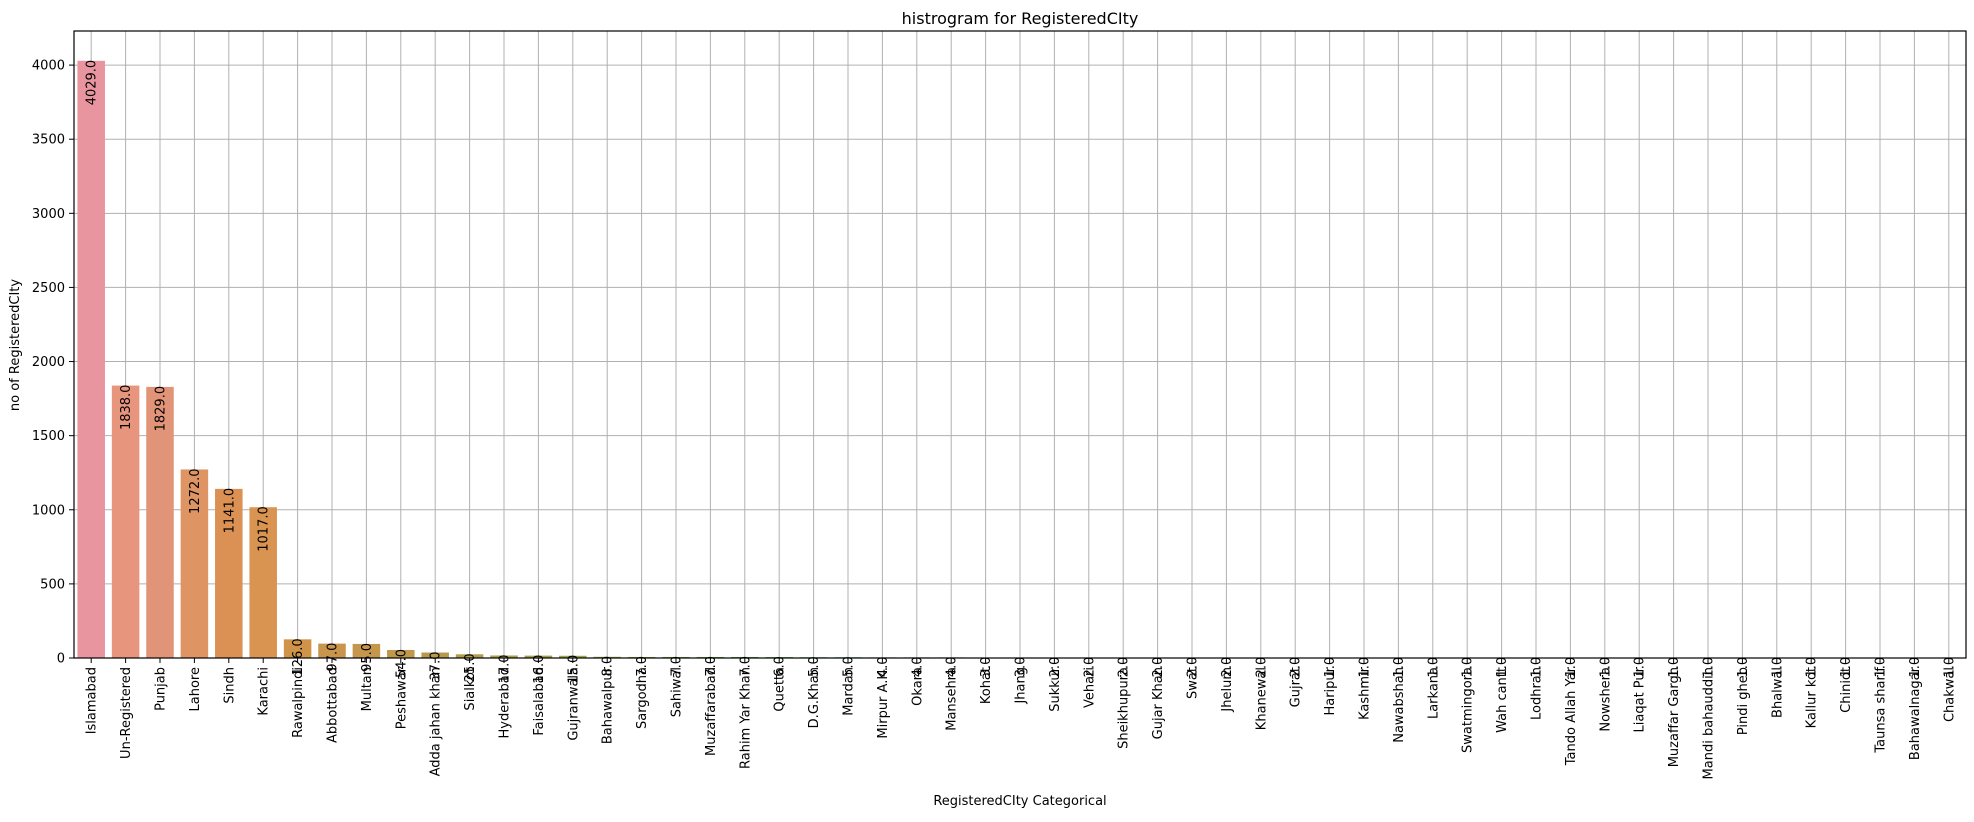 Image resolution: width=1974 pixels, height=822 pixels. Describe the element at coordinates (1709, 723) in the screenshot. I see `x-tick-label: Mandi bahauddin` at that location.